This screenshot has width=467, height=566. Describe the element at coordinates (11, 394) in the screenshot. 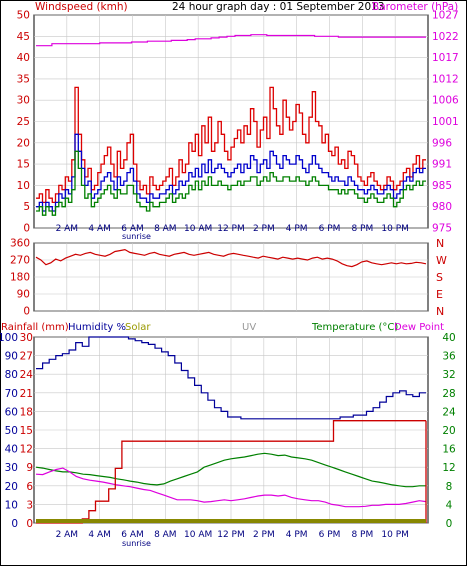

I see `humidity-y-tick: 70` at that location.